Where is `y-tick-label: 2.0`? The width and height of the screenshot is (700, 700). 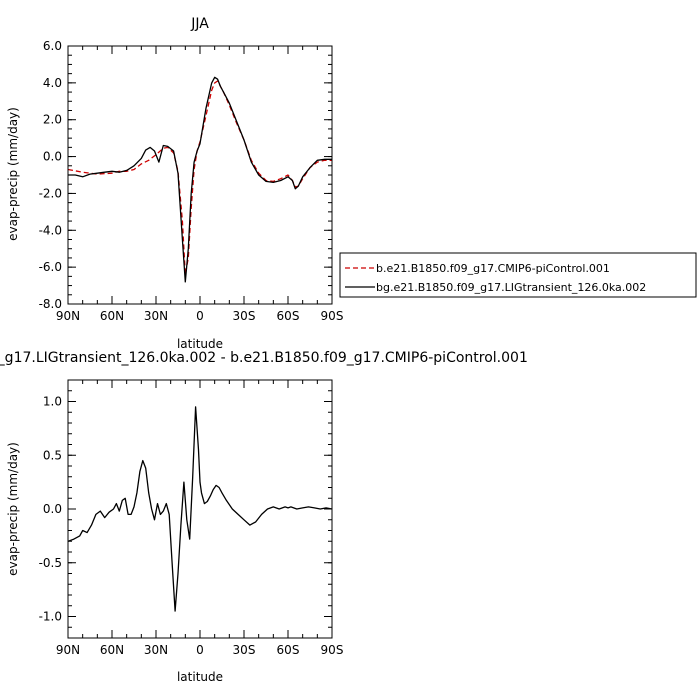
y-tick-label: 2.0 is located at coordinates (52, 120).